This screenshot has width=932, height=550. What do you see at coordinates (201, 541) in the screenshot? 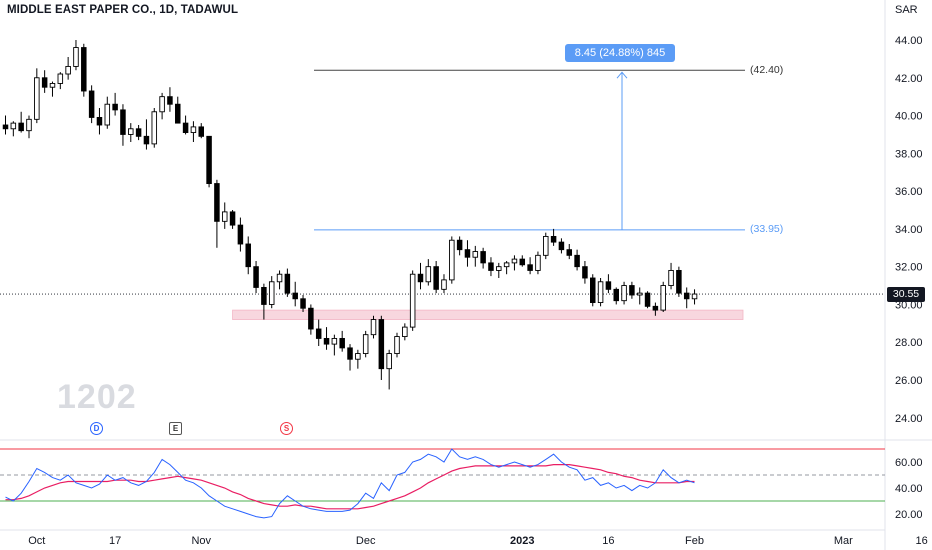
I see `time-tick-label: Nov` at bounding box center [201, 541].